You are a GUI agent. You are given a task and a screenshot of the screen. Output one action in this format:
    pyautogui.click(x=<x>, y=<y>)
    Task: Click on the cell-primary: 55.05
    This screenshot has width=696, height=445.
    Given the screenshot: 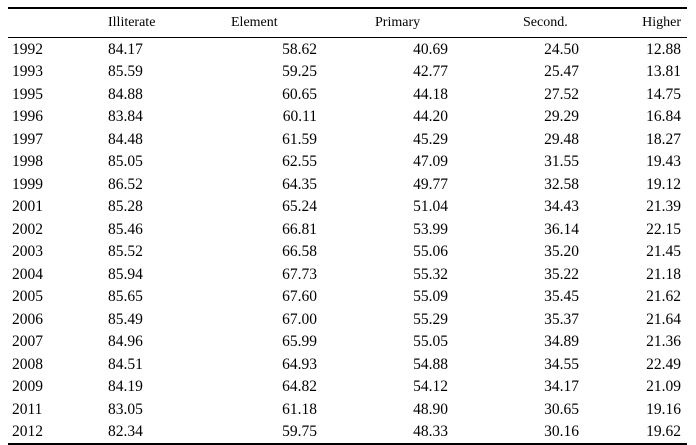 What is the action you would take?
    pyautogui.click(x=430, y=341)
    